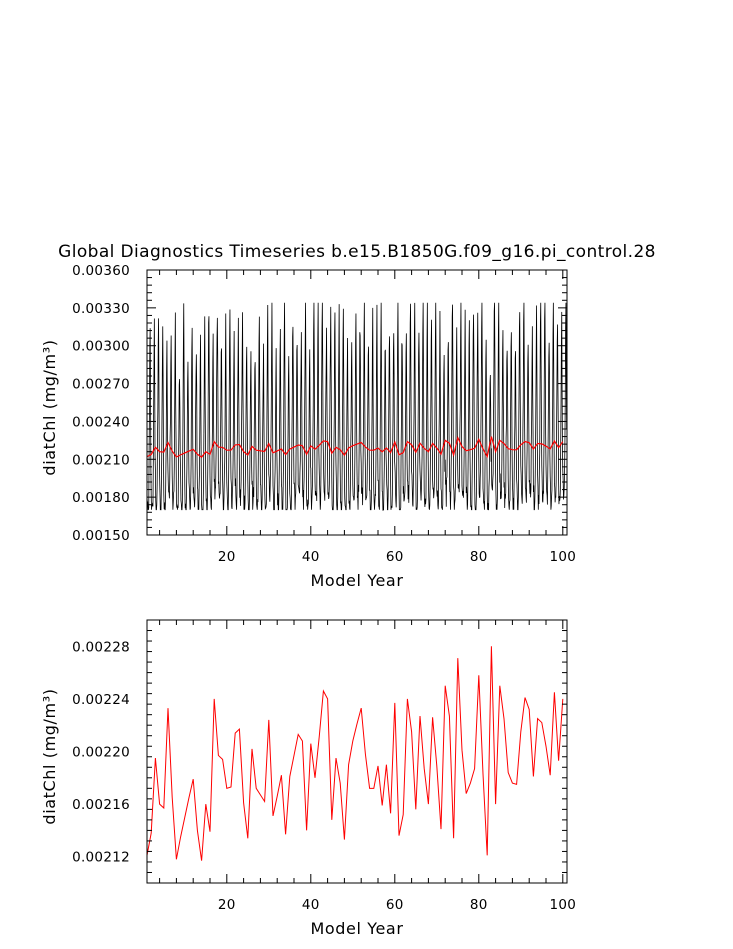  What do you see at coordinates (357, 580) in the screenshot?
I see `p1-x-axis-label: Model Year` at bounding box center [357, 580].